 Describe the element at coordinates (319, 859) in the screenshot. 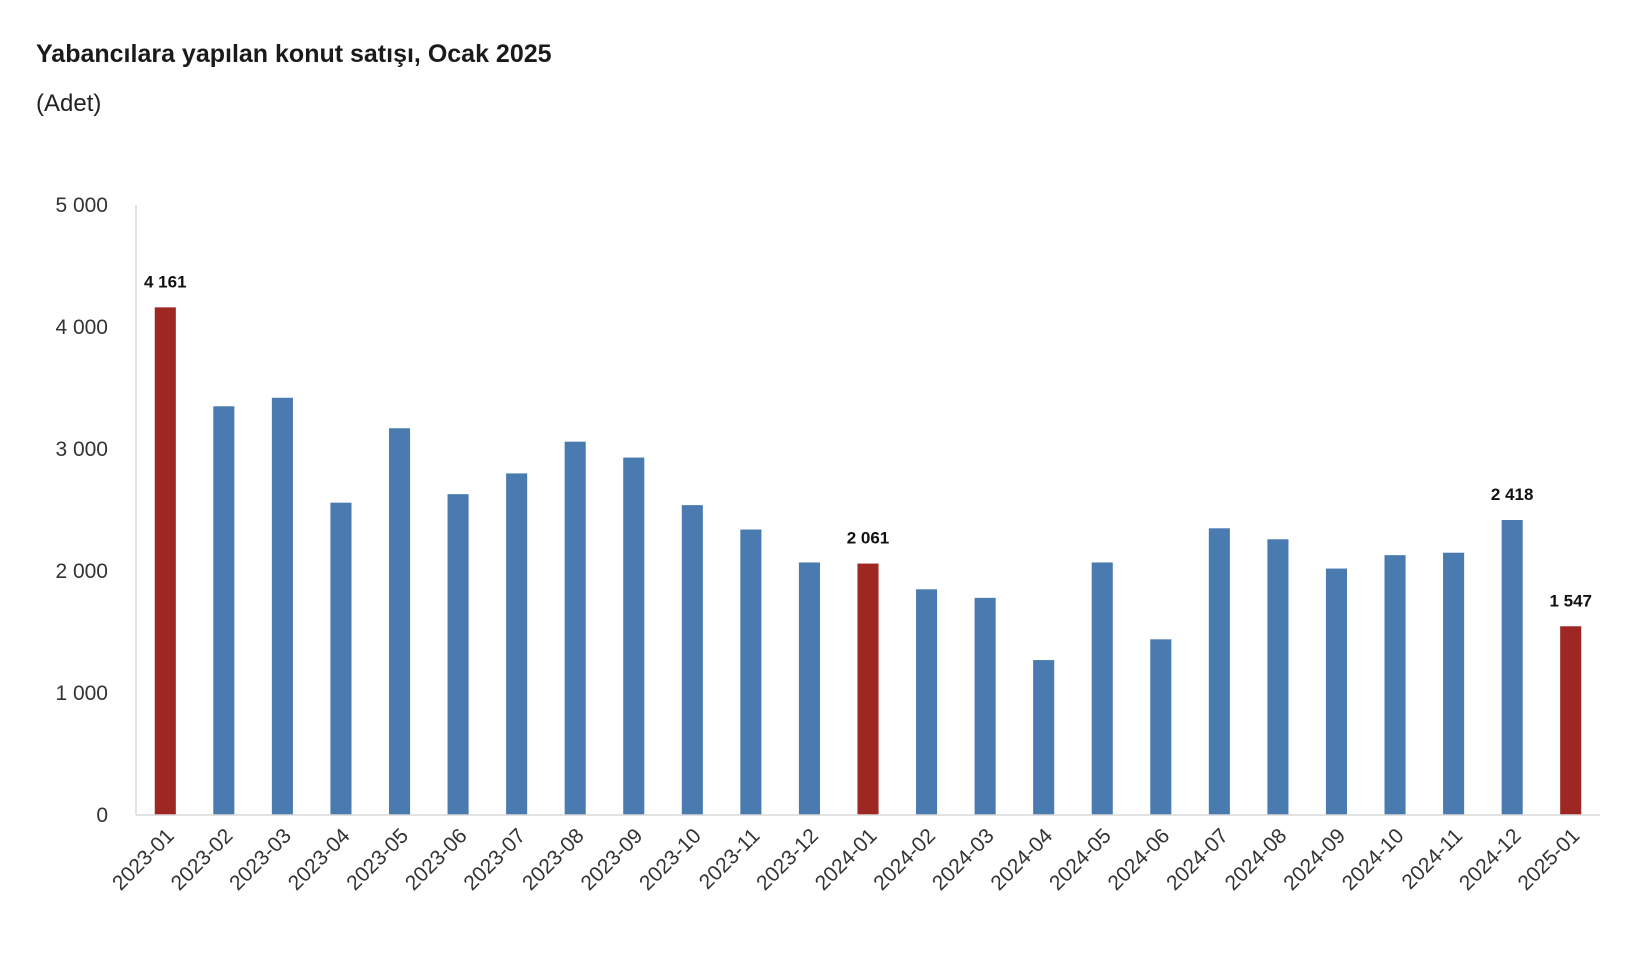

I see `x-tick-label: 2023-04` at that location.